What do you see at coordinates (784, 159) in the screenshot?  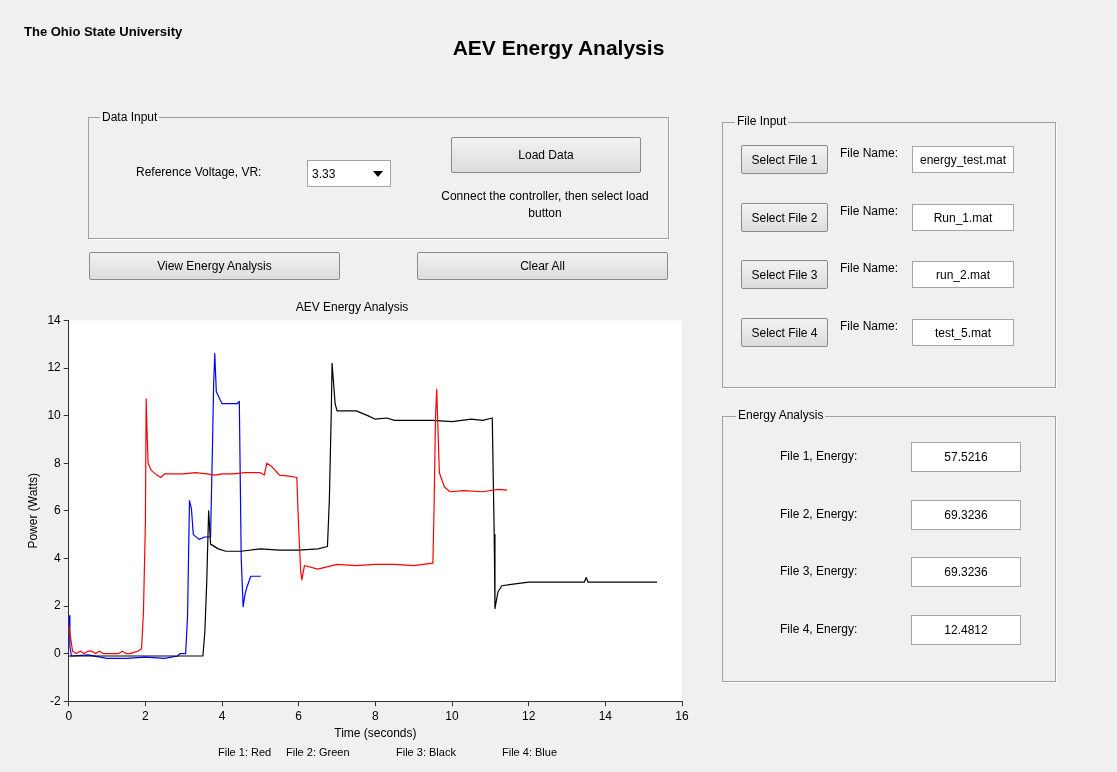 I see `text: Select File 1` at bounding box center [784, 159].